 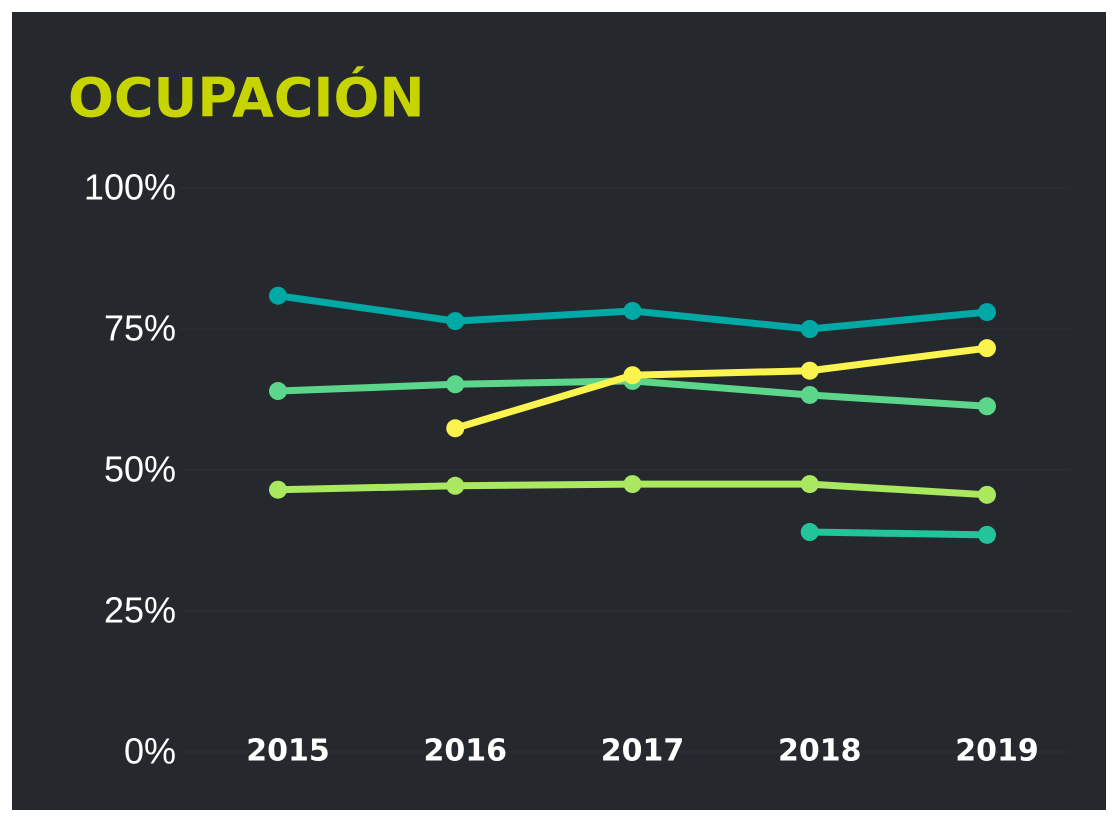 I want to click on y-tick-label: 25%, so click(x=140, y=610).